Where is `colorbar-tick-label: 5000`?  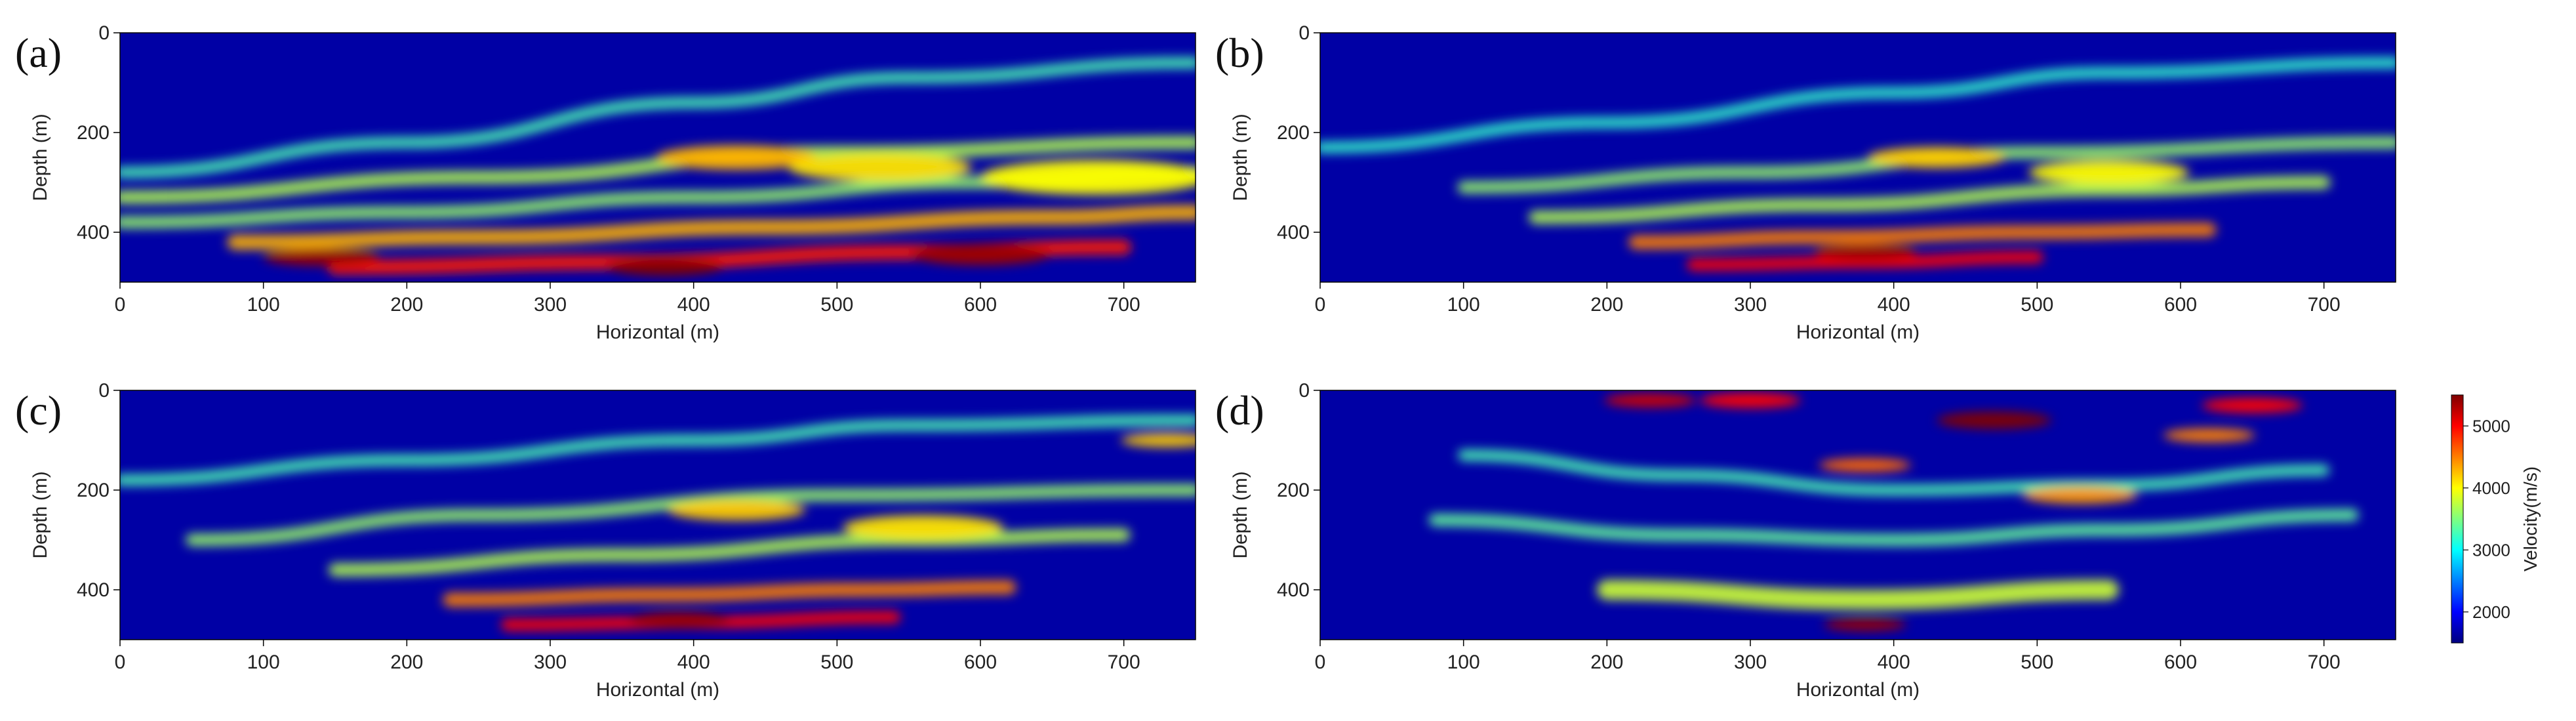
colorbar-tick-label: 5000 is located at coordinates (2491, 426).